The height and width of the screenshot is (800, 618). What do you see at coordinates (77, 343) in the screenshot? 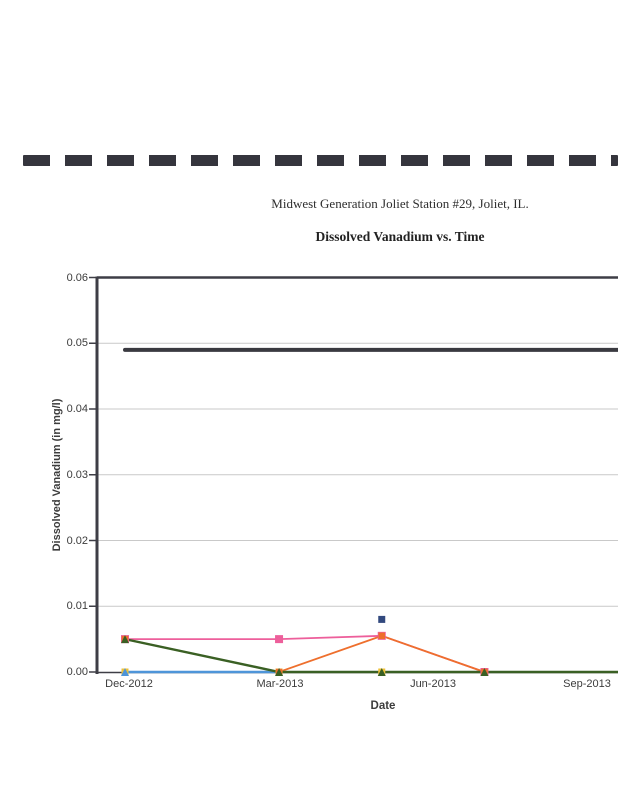
I see `y-tick-label: 0.05` at bounding box center [77, 343].